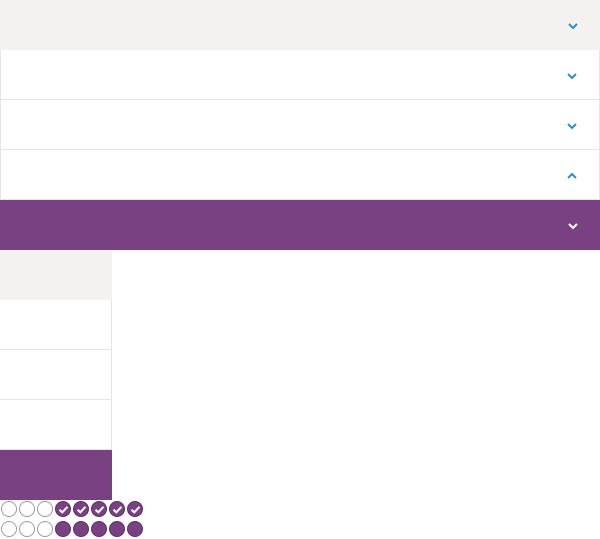 This screenshot has height=539, width=600. What do you see at coordinates (572, 176) in the screenshot?
I see `chevron-up-icon` at bounding box center [572, 176].